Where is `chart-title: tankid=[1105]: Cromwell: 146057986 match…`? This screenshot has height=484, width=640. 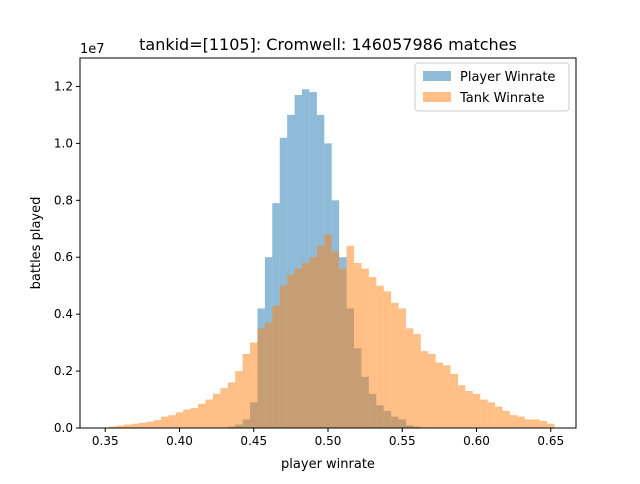 chart-title: tankid=[1105]: Cromwell: 146057986 match… is located at coordinates (328, 44).